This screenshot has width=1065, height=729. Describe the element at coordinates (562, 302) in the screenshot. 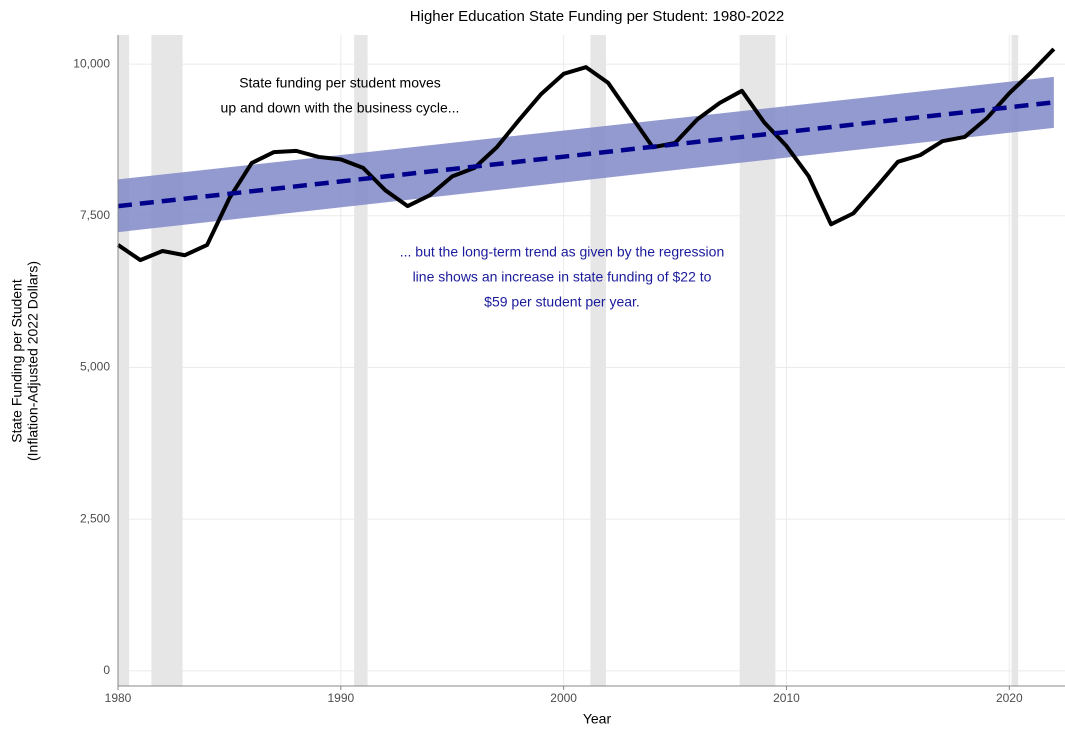

I see `annotation: $59 per student per year.` at that location.